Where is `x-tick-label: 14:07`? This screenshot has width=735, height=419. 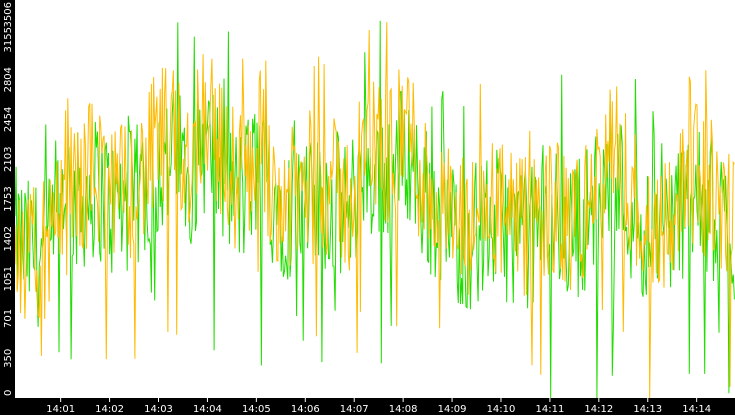
x-tick-label: 14:07 is located at coordinates (354, 409).